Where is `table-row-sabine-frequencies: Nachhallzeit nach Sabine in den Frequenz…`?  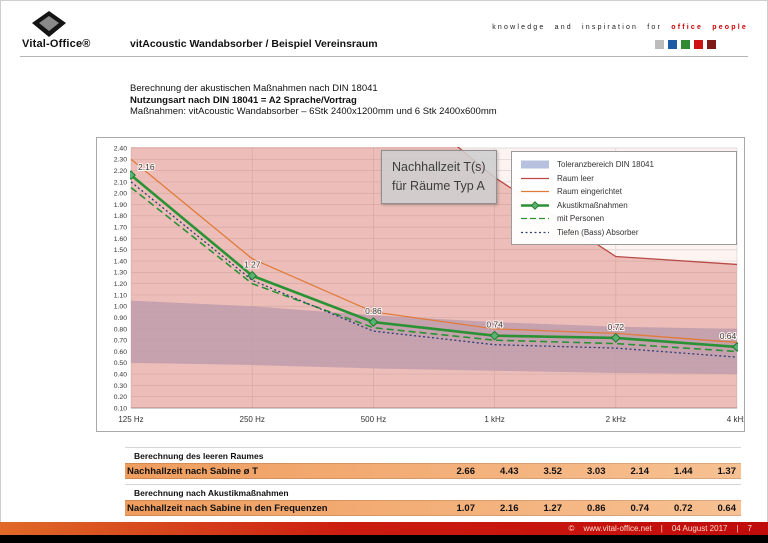
table-row-sabine-frequencies: Nachhallzeit nach Sabine in den Frequenz… is located at coordinates (433, 508).